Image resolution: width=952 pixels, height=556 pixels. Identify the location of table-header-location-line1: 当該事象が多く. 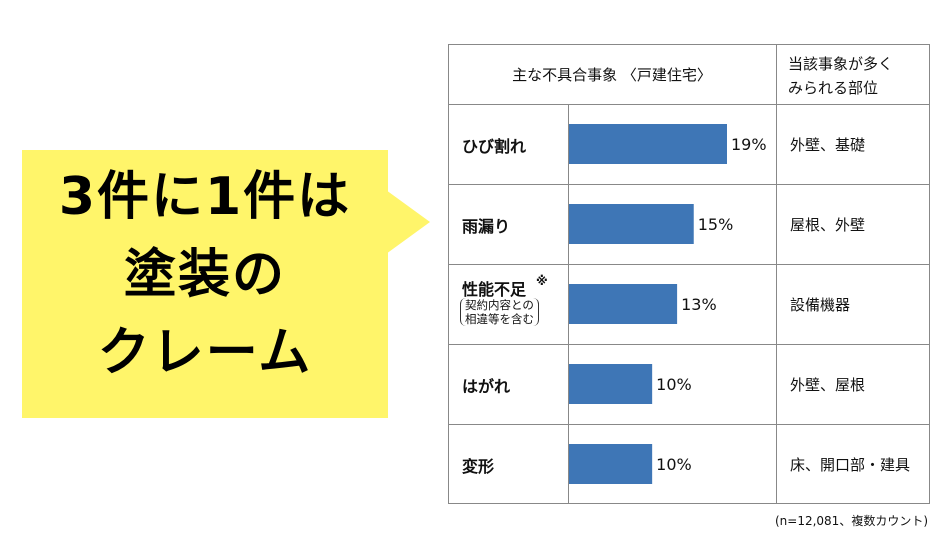
(841, 64).